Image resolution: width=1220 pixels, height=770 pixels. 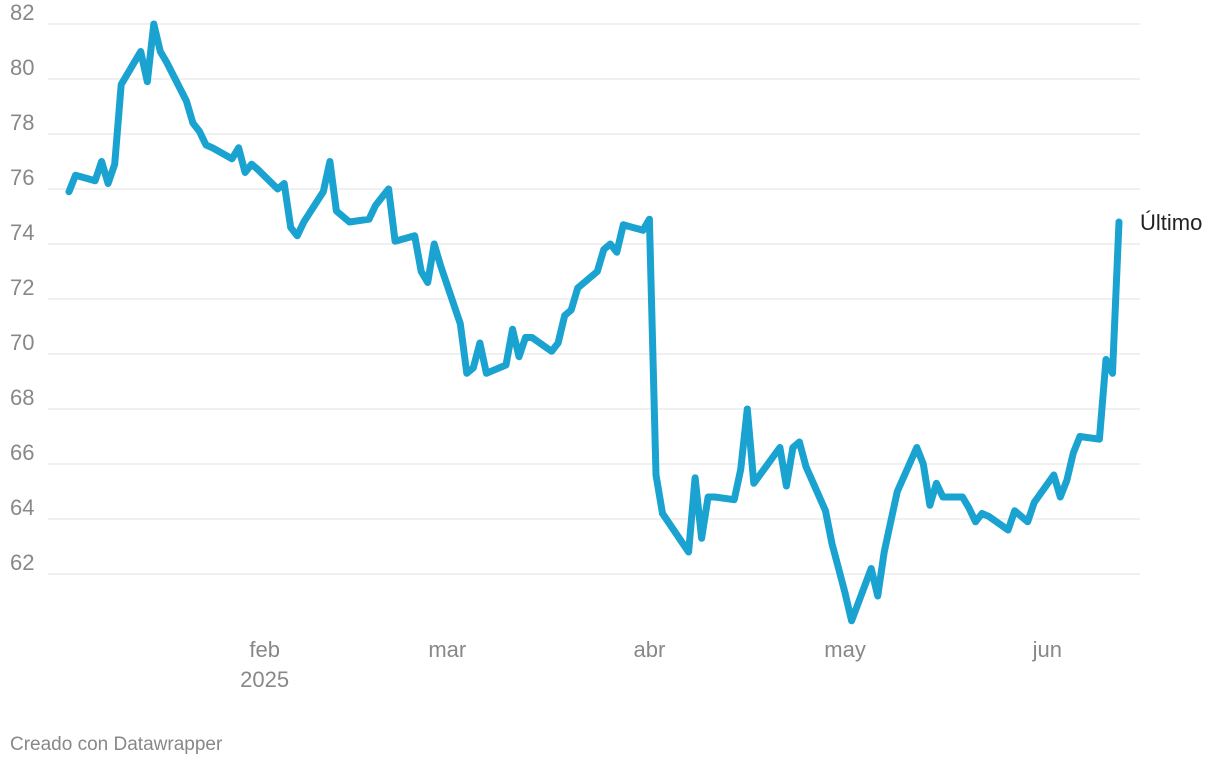 I want to click on end-label: Último, so click(x=1171, y=222).